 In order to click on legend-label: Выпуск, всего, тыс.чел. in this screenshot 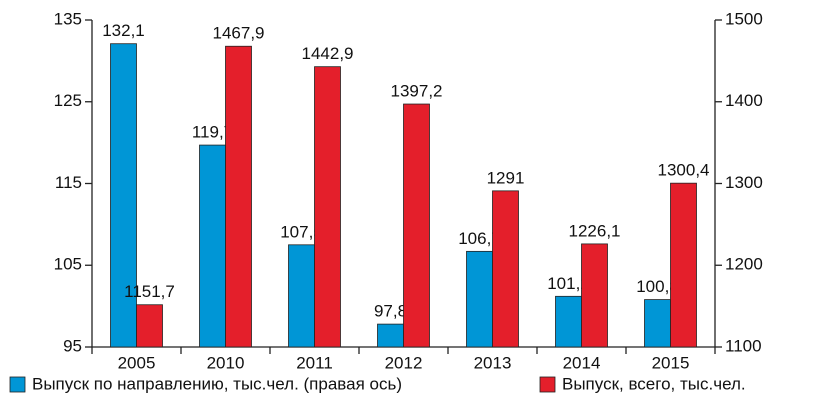, I will do `click(654, 383)`.